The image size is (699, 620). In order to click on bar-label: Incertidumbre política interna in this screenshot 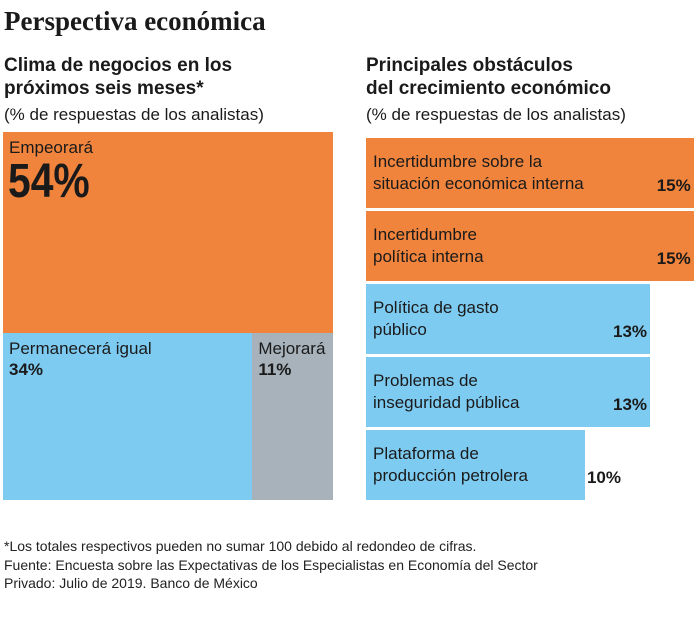, I will do `click(428, 245)`.